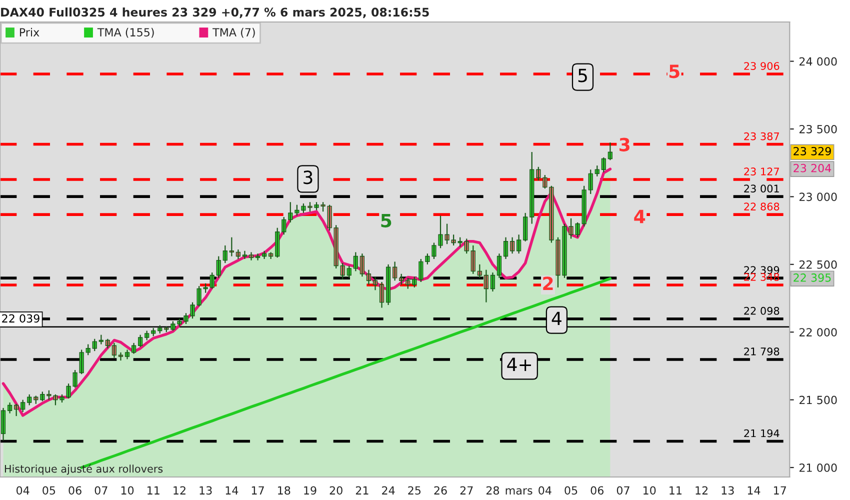 The height and width of the screenshot is (500, 850). Describe the element at coordinates (388, 490) in the screenshot. I see `x-tick-label: 24` at that location.